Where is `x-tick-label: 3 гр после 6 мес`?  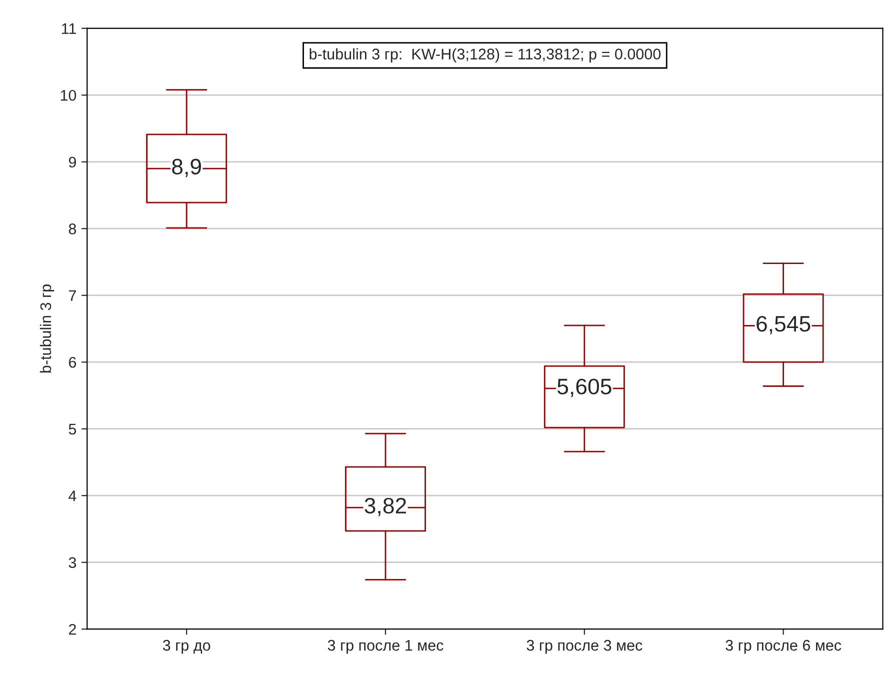 x-tick-label: 3 гр после 6 мес is located at coordinates (784, 647).